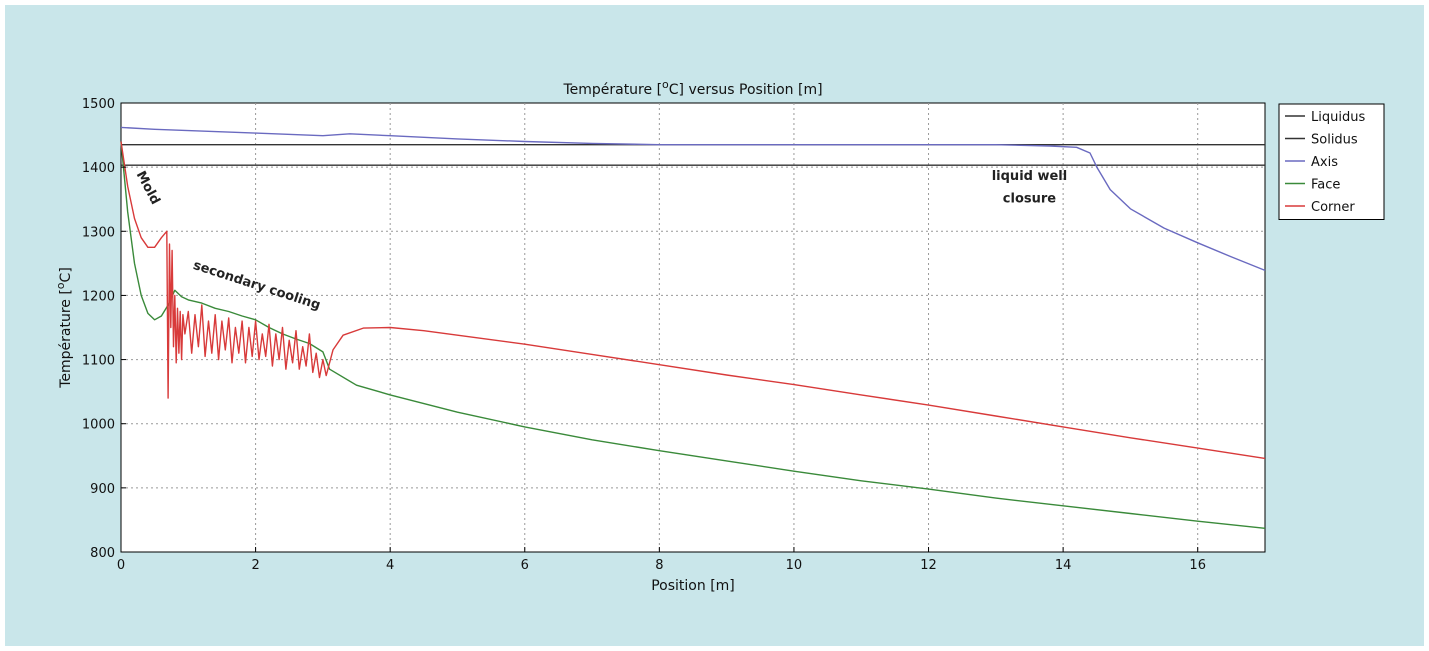 The width and height of the screenshot is (1429, 651). Describe the element at coordinates (102, 489) in the screenshot. I see `y-tick-label: 900` at that location.